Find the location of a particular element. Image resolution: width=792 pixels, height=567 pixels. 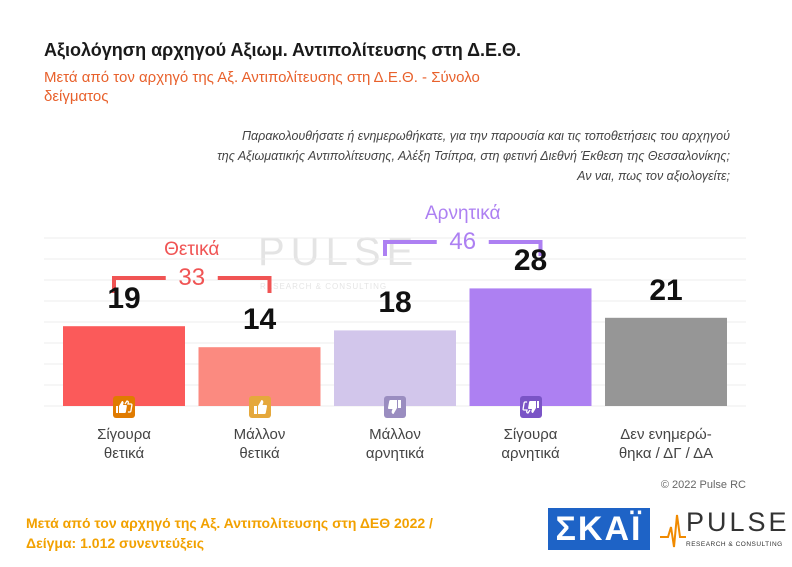

double-thumbs-down-icon is located at coordinates (530, 407).